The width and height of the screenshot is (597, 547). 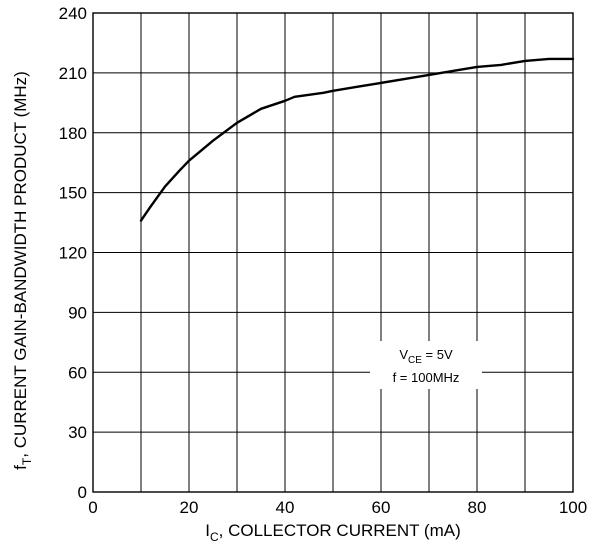 I want to click on y-tick-label: 90, so click(x=77, y=312).